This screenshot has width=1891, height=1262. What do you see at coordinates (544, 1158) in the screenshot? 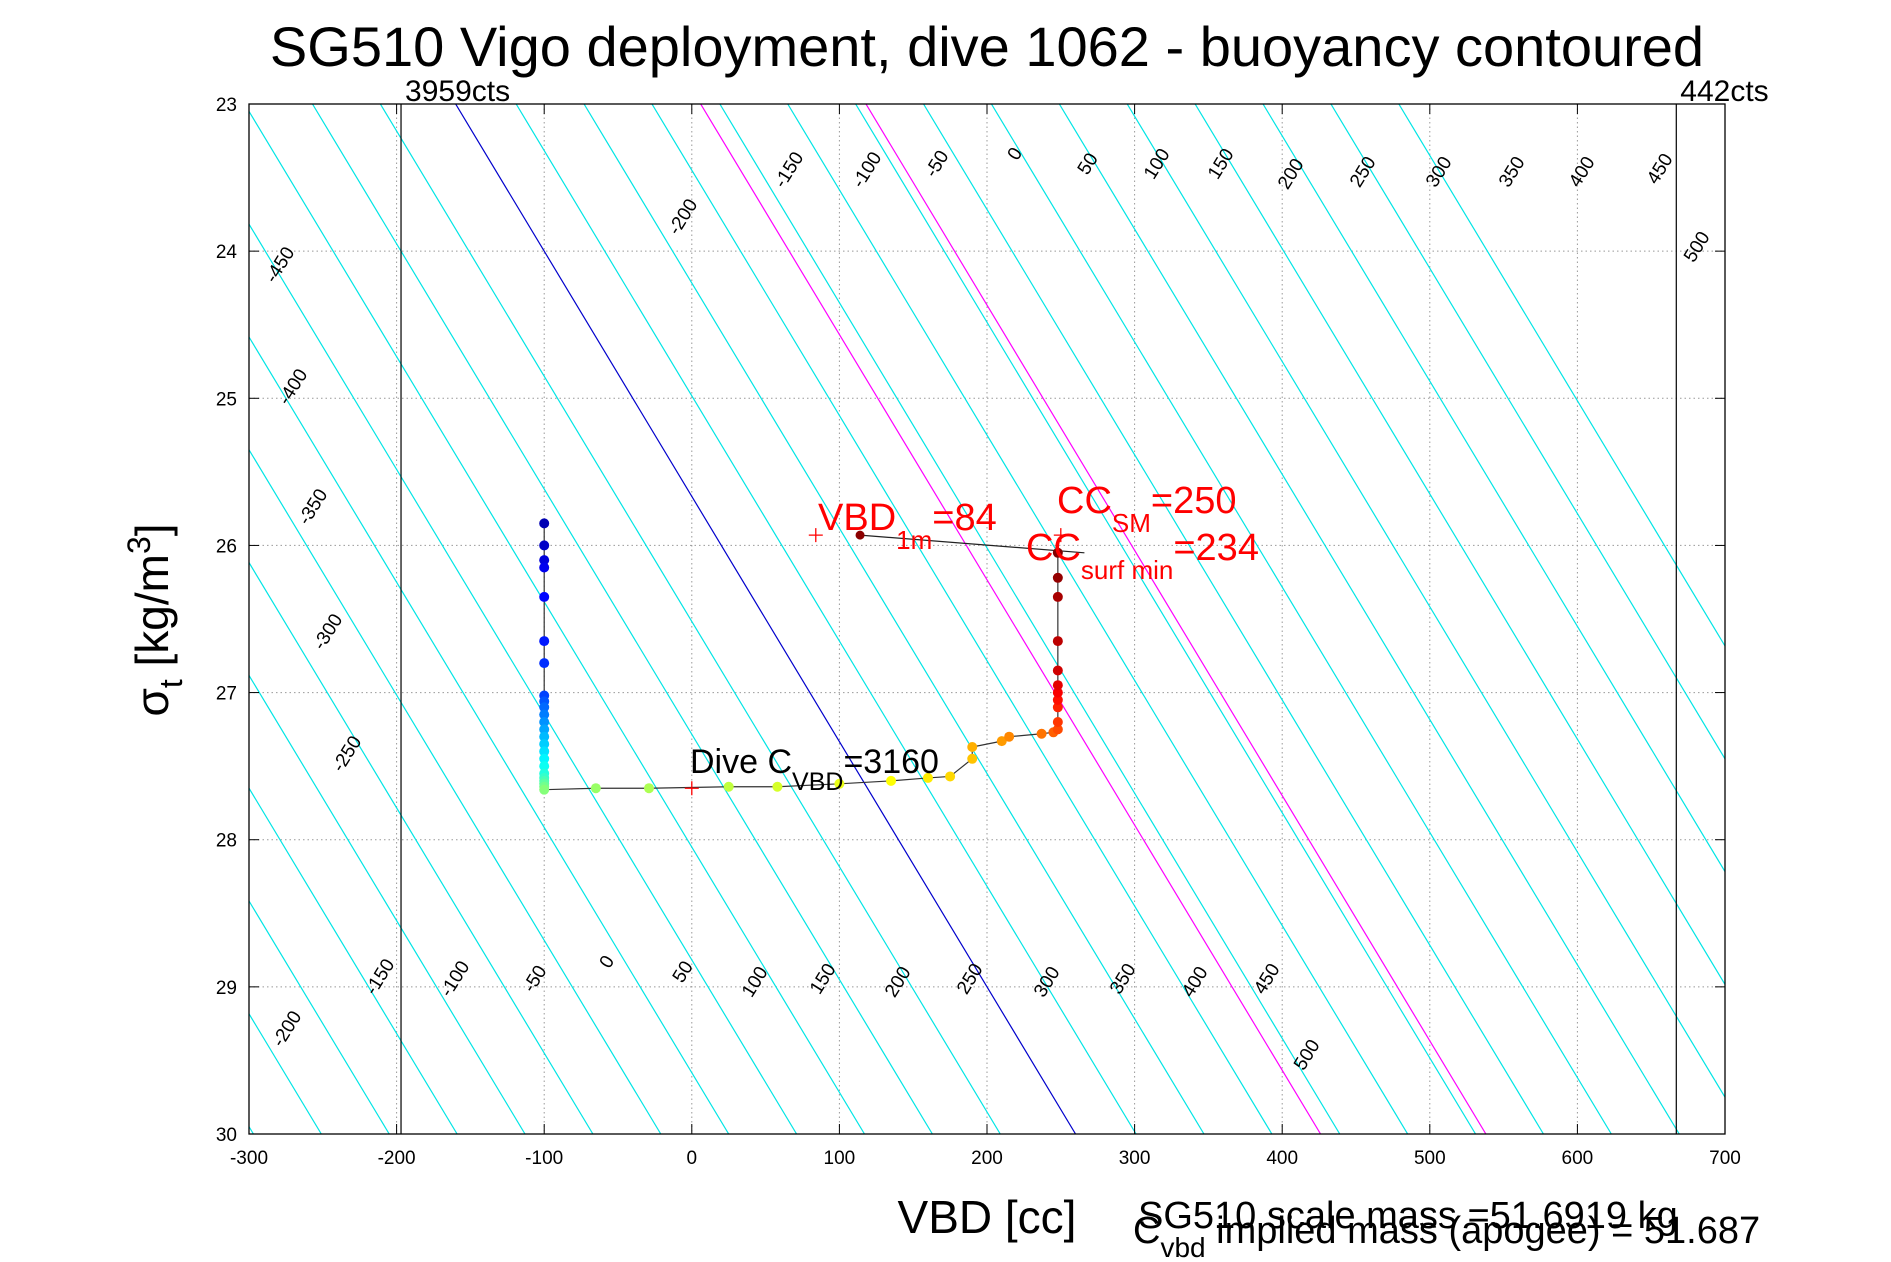
I see `x-tick-label: -100` at bounding box center [544, 1158].